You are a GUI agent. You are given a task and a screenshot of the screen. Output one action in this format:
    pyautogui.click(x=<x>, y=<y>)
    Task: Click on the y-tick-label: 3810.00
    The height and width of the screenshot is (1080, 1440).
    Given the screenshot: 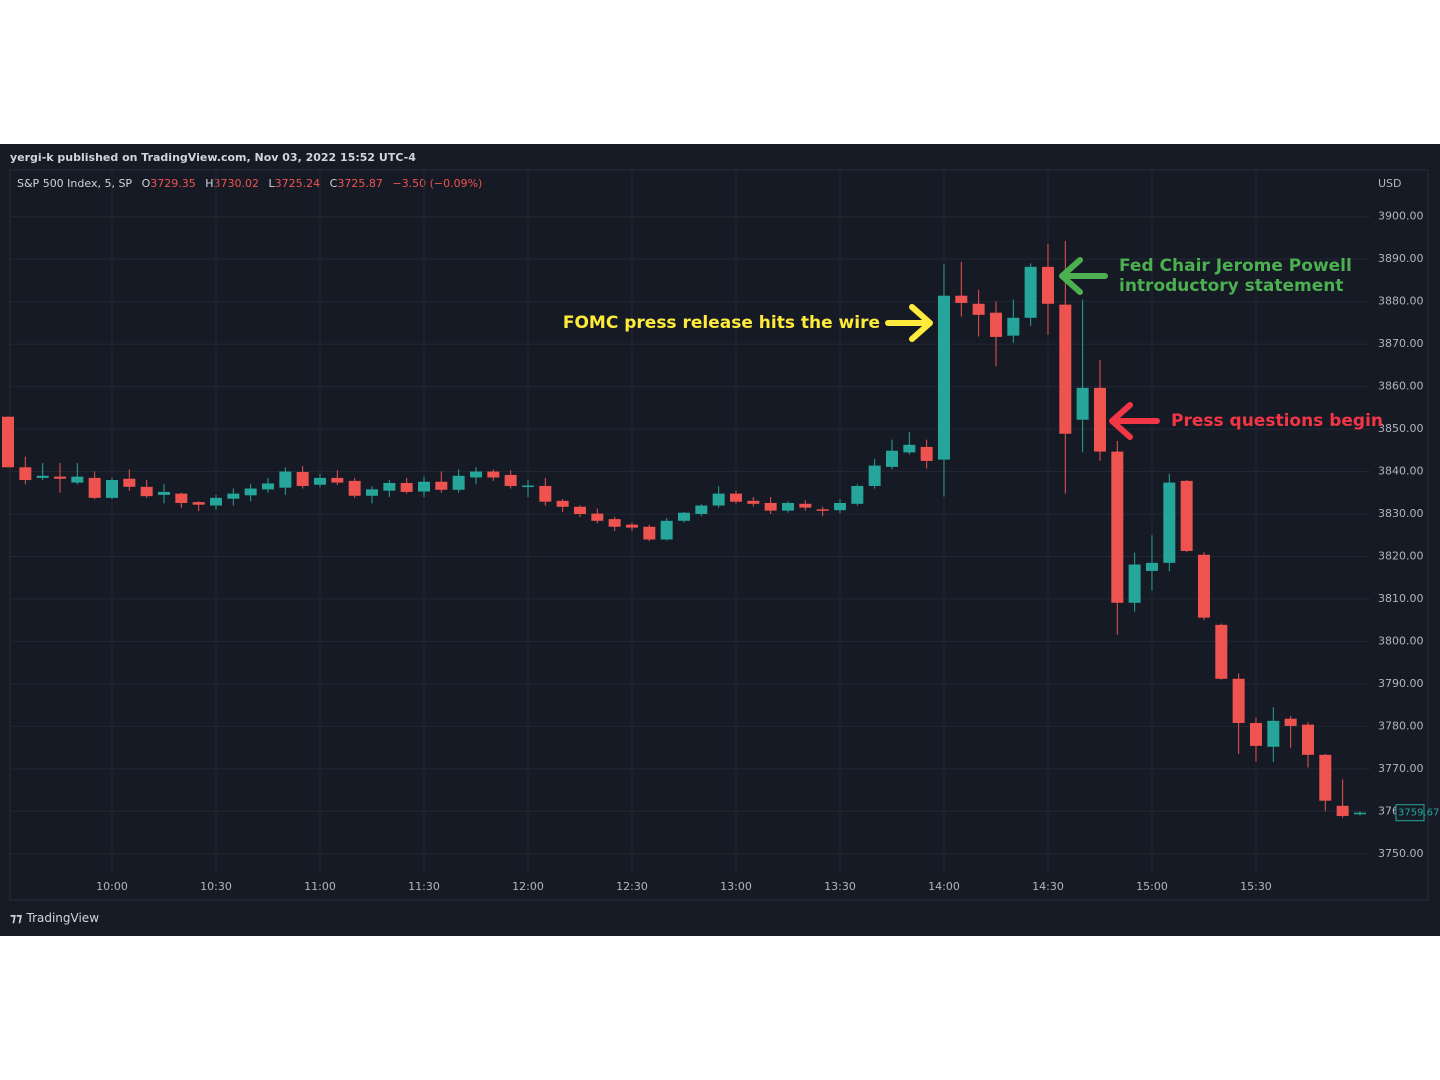 What is the action you would take?
    pyautogui.click(x=1401, y=598)
    